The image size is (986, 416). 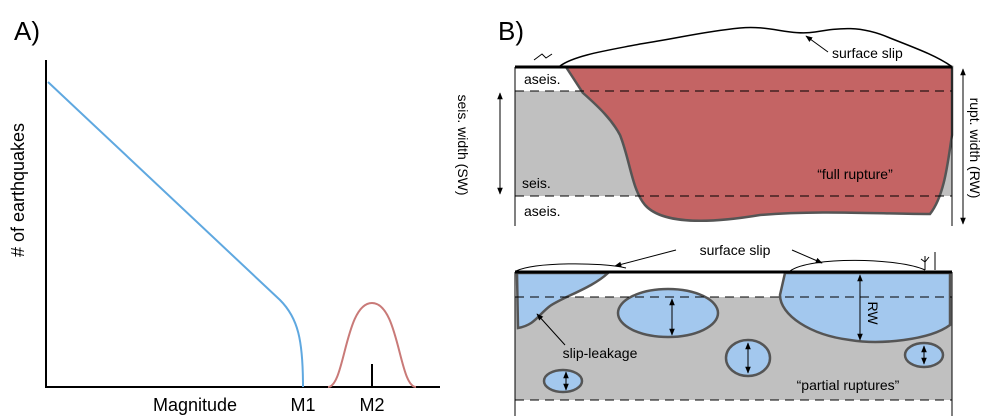 I want to click on label: “full rupture”, so click(x=855, y=174).